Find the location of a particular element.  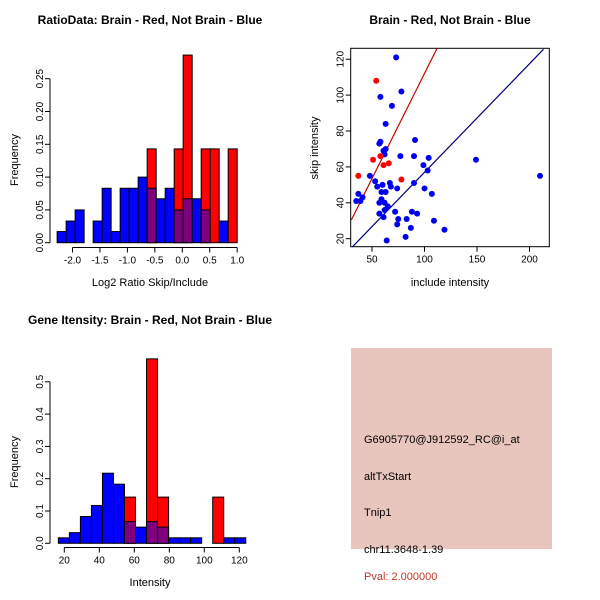

svg-text: 1.0 is located at coordinates (237, 261).